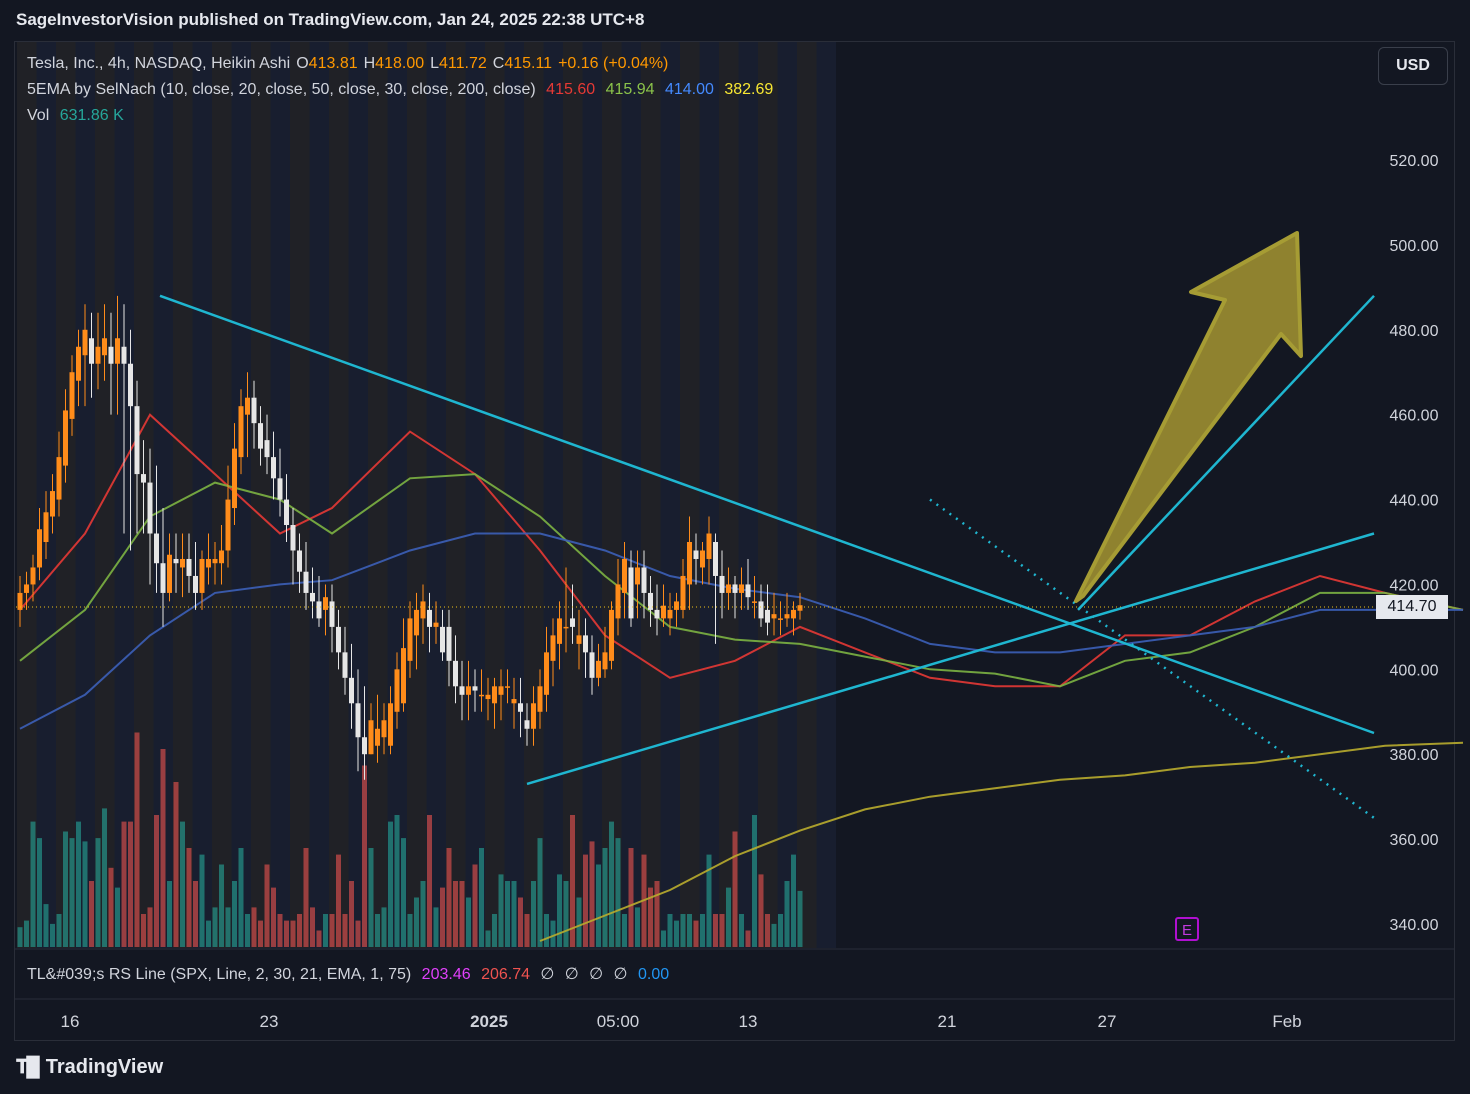 Image resolution: width=1470 pixels, height=1094 pixels. Describe the element at coordinates (1414, 585) in the screenshot. I see `price-tick-label: 420.00` at that location.